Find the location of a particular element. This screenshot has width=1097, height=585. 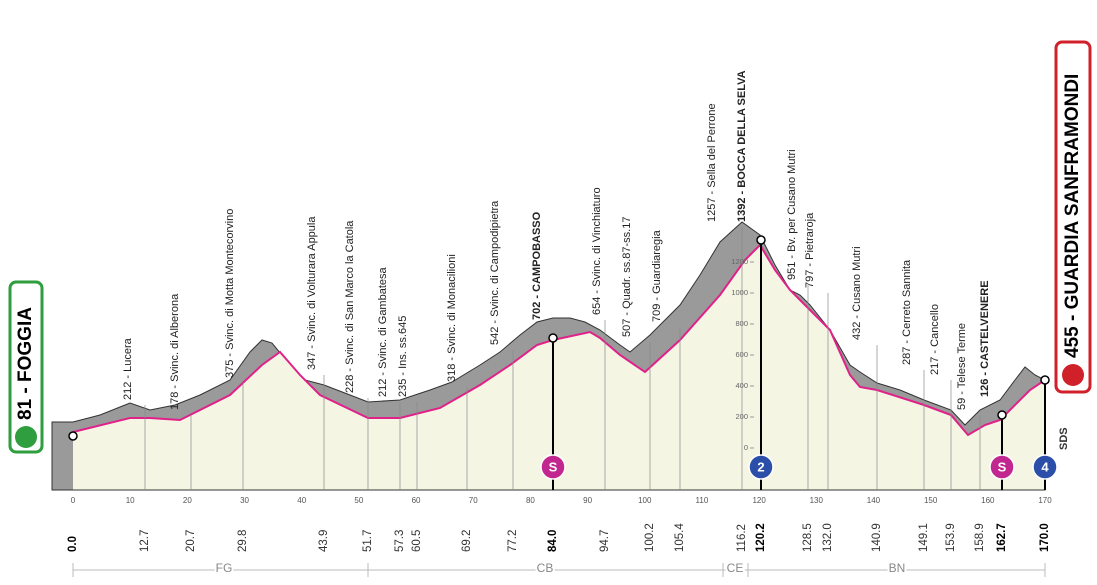

km-tick: 150 is located at coordinates (931, 500).